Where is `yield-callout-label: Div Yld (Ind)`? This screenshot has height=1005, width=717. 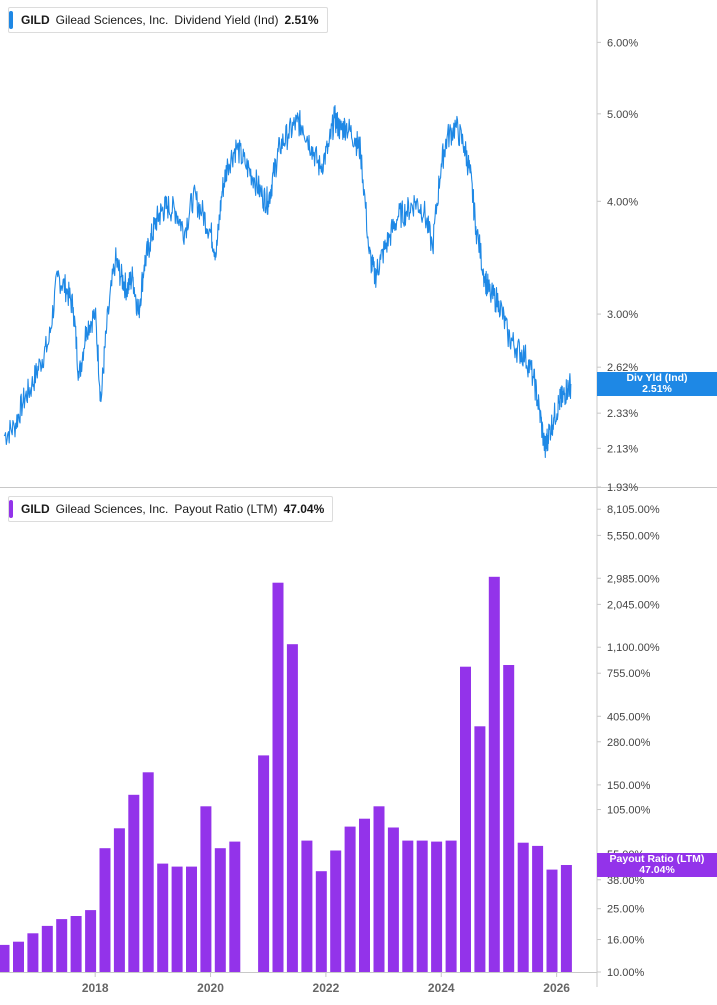
yield-callout-label: Div Yld (Ind) is located at coordinates (657, 378).